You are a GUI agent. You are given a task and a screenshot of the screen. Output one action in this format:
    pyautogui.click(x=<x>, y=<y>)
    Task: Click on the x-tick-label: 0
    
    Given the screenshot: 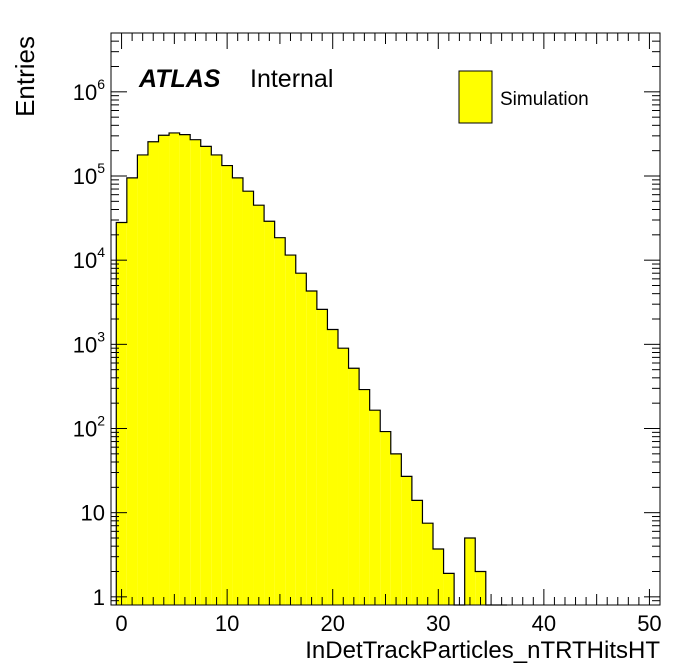 What is the action you would take?
    pyautogui.click(x=121, y=623)
    